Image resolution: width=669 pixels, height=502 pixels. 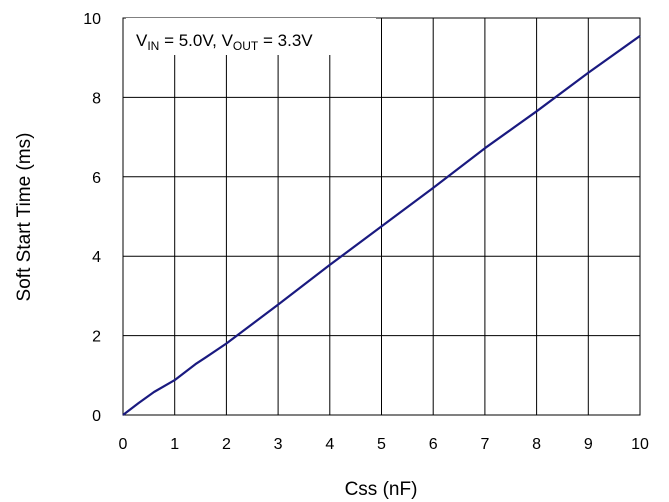 What do you see at coordinates (96, 98) in the screenshot?
I see `y-tick-label: 8` at bounding box center [96, 98].